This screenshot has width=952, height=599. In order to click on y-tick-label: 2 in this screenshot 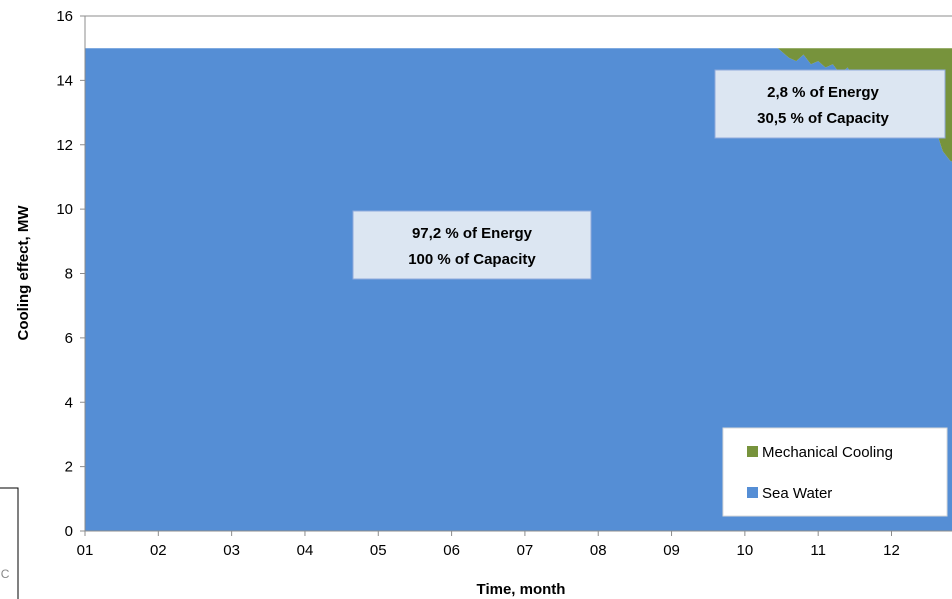, I will do `click(69, 467)`.